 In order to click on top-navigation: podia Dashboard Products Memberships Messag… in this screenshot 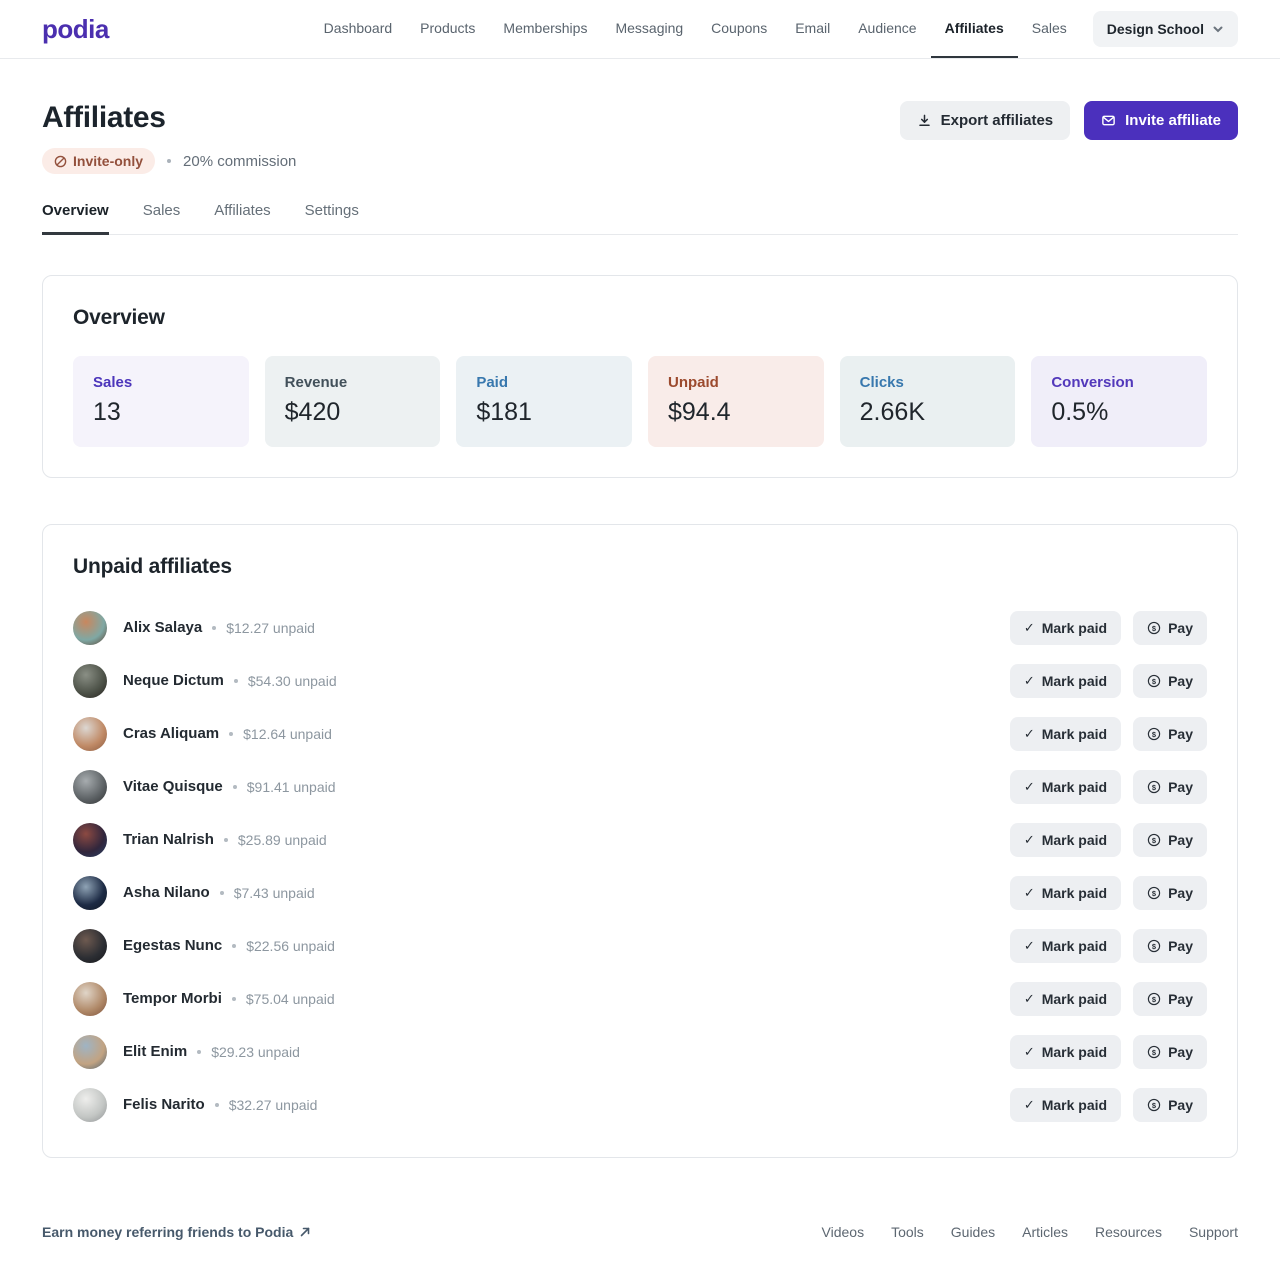, I will do `click(640, 29)`.